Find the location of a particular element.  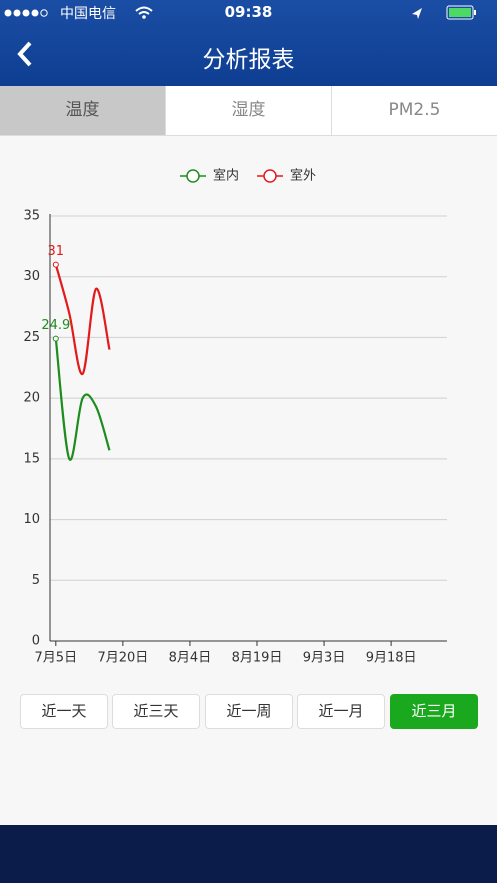

header: 中国电信 09:38 分析报表 is located at coordinates (248, 43).